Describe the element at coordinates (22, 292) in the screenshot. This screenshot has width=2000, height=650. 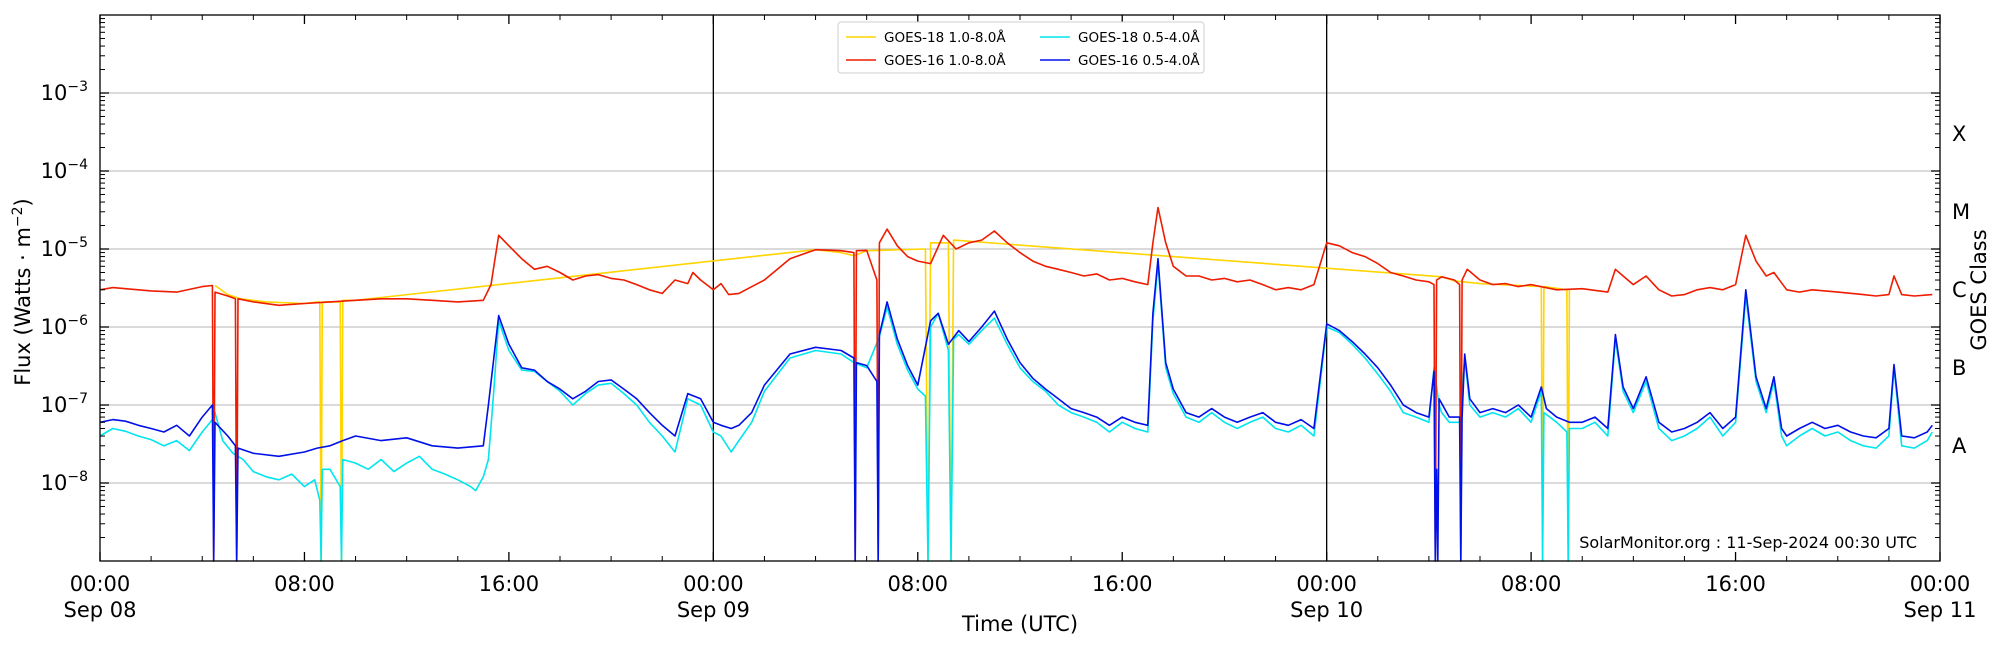
I see `y-axis-label: Flux (Watts · m−2)` at that location.